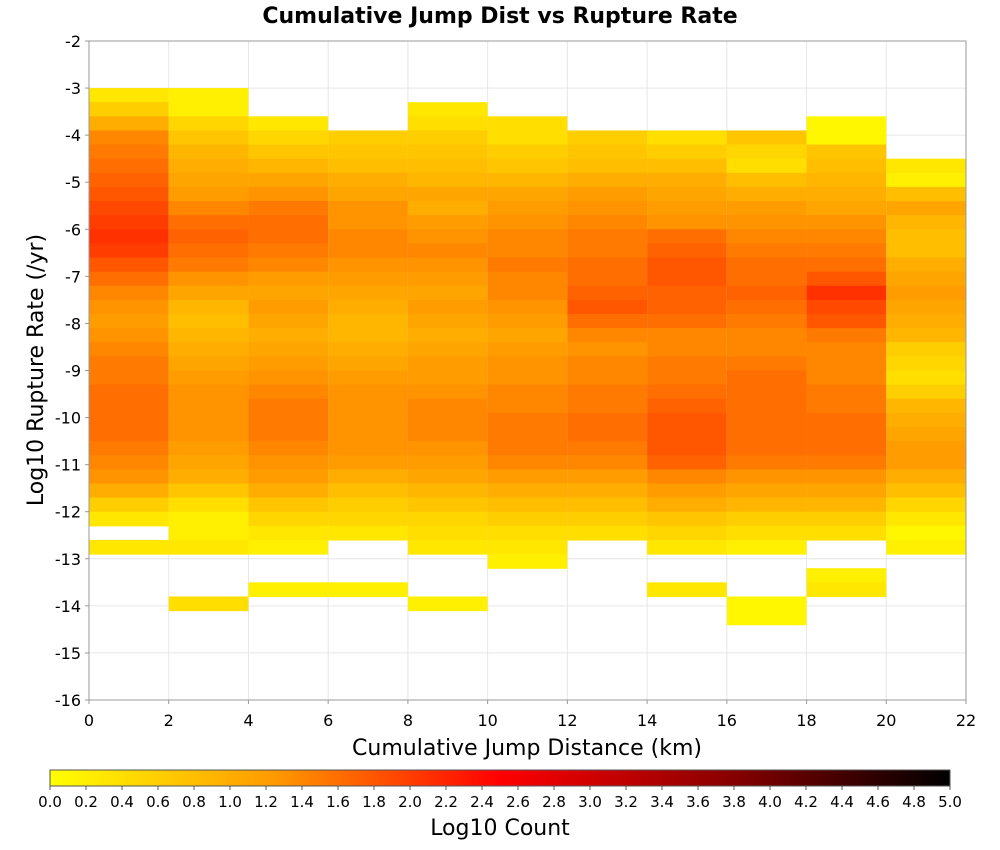 This screenshot has width=1000, height=850. I want to click on y-tick-label: -10, so click(68, 418).